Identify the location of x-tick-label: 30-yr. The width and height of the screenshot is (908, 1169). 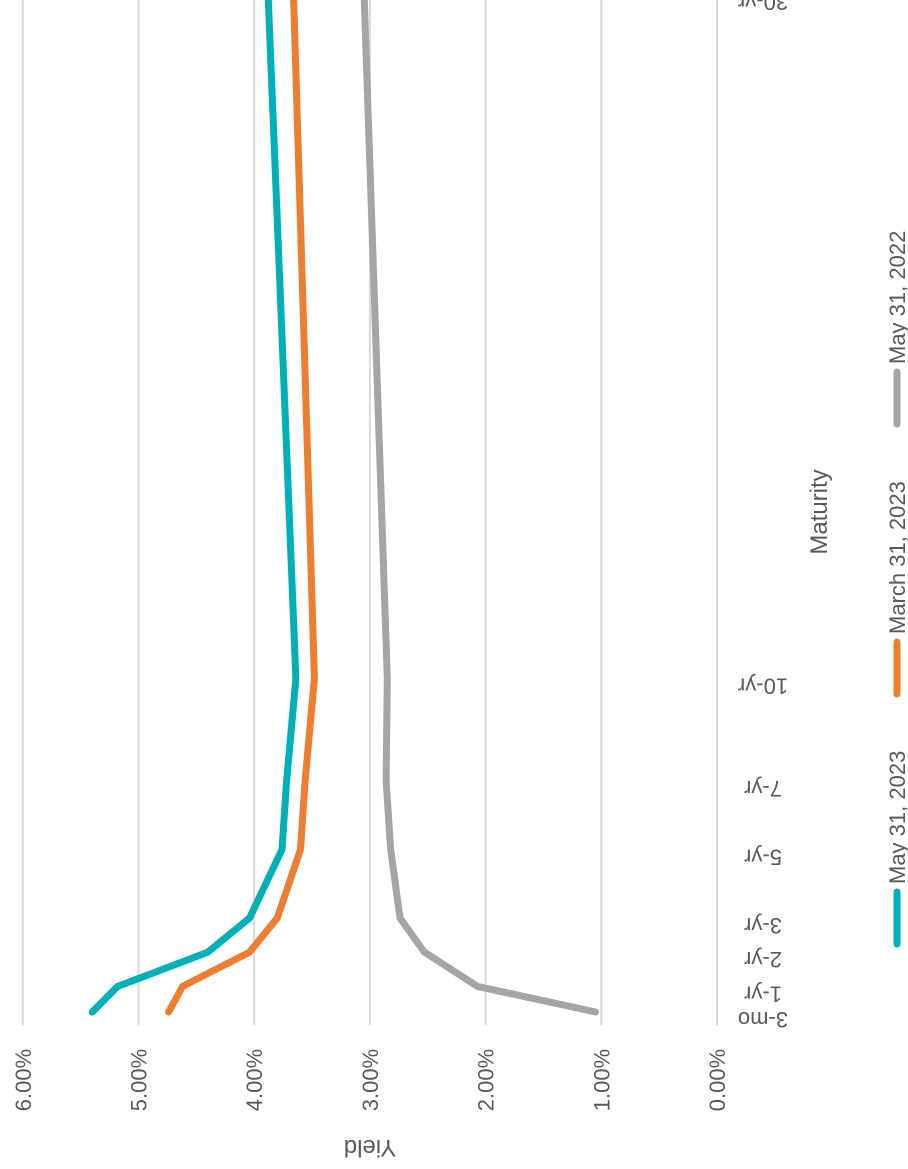
(763, 7).